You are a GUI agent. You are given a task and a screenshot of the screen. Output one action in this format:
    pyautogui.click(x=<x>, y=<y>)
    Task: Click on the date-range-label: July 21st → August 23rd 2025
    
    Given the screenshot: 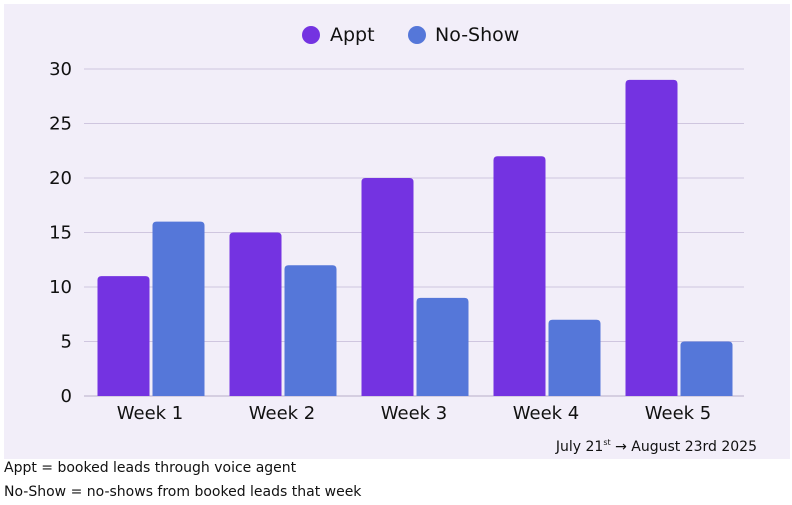 What is the action you would take?
    pyautogui.click(x=656, y=446)
    